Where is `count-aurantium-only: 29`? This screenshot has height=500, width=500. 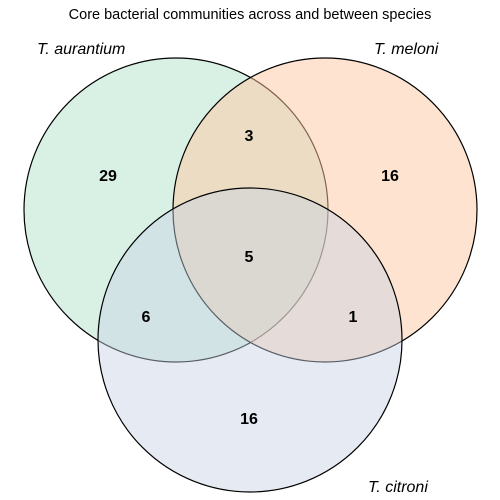
count-aurantium-only: 29 is located at coordinates (108, 176).